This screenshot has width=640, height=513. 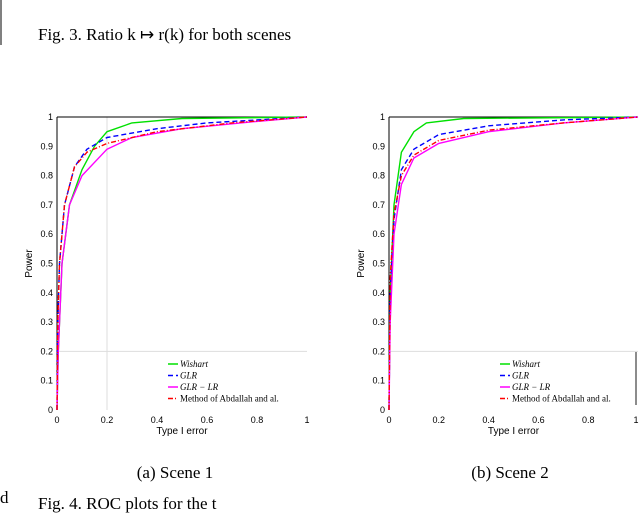 What do you see at coordinates (164, 34) in the screenshot?
I see `header-caption: Fig. 3. Ratio k ↦ r(k) for both scenes` at bounding box center [164, 34].